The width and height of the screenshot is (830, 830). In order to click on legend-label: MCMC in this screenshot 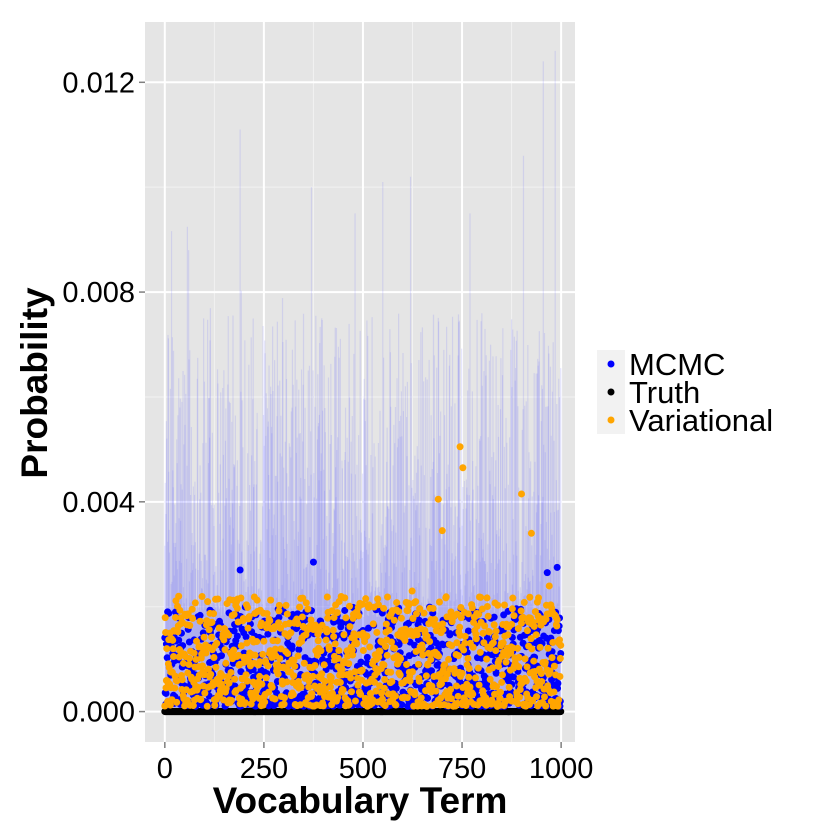, I will do `click(677, 364)`.